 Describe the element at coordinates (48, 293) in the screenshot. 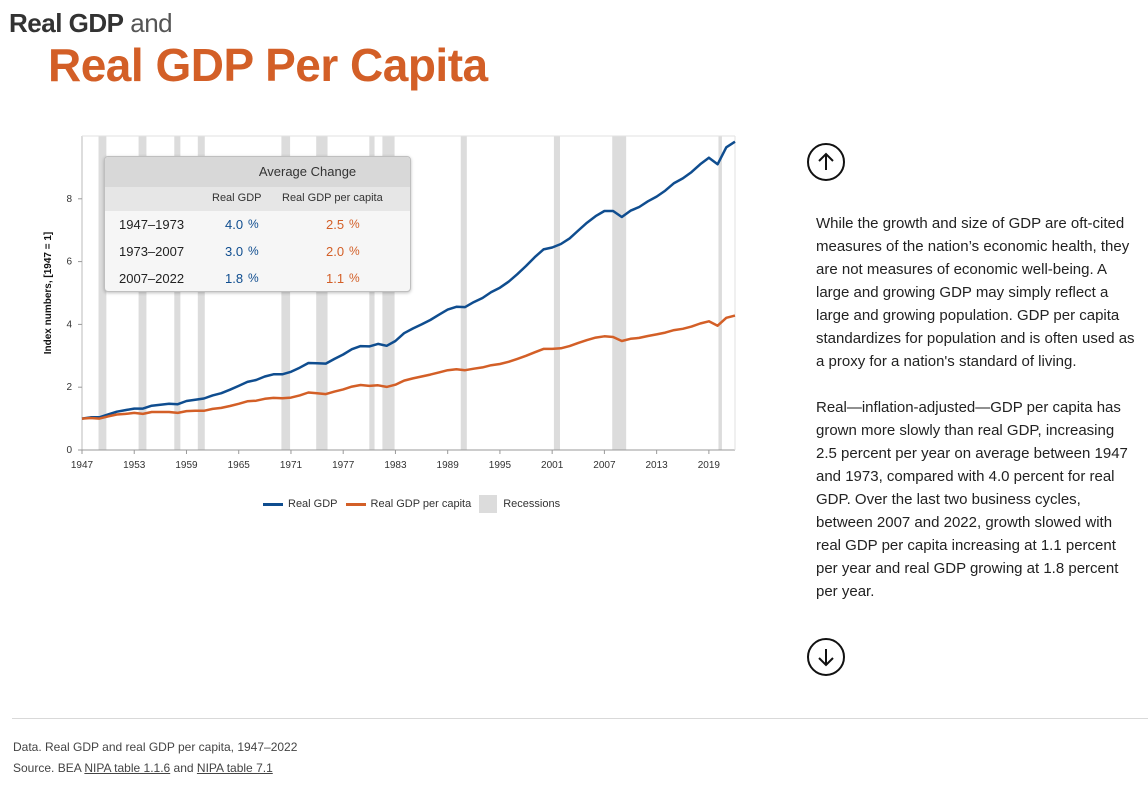

I see `y-axis-title: Index numbers, [1947 = 1]` at that location.